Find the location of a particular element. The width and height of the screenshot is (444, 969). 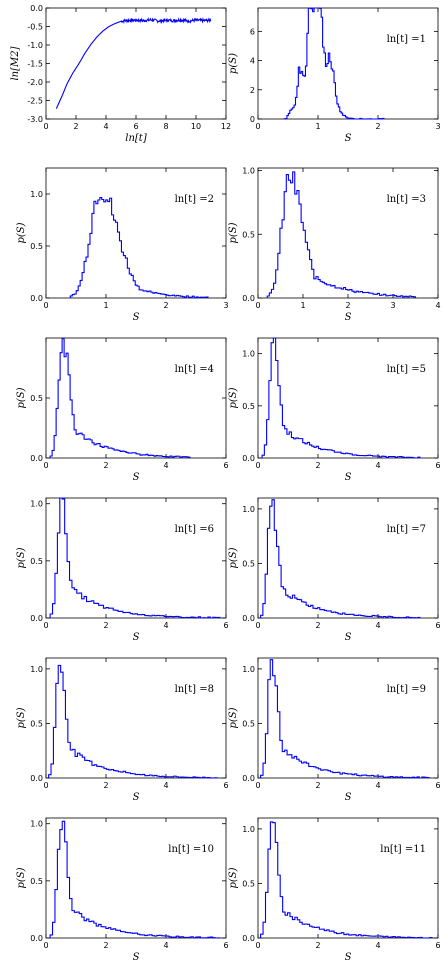

series-line is located at coordinates (133, 62).